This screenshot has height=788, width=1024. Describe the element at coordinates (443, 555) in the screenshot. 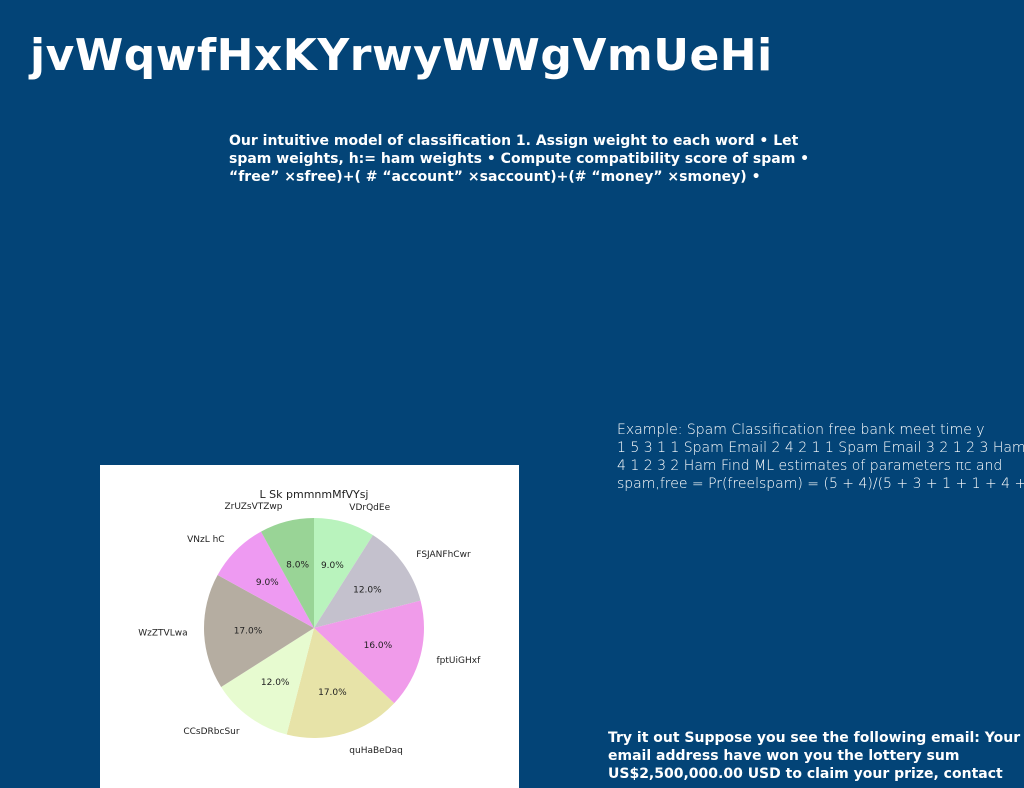

I see `slice-category-label: FSJANFhCwr` at that location.